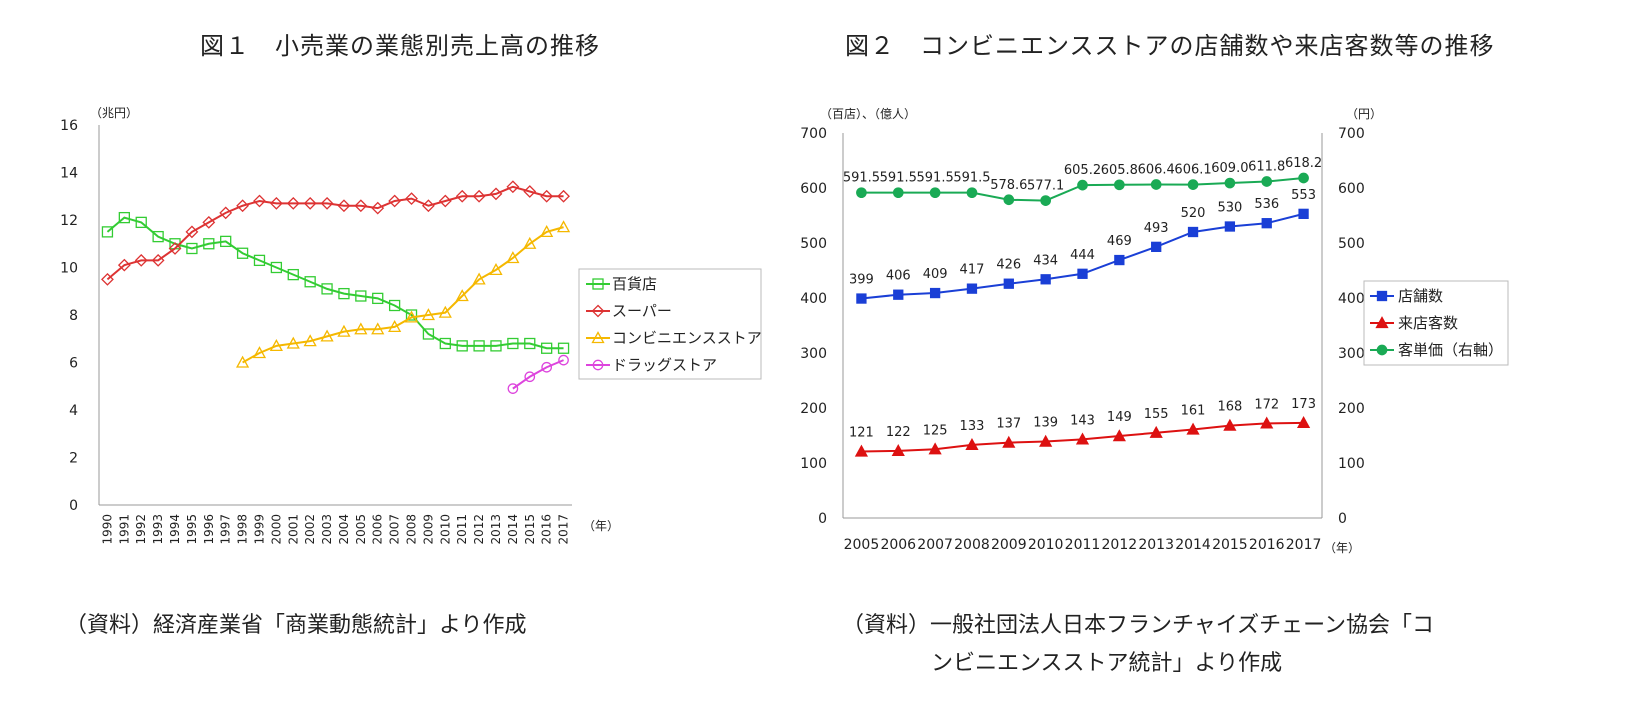 The width and height of the screenshot is (1644, 713). I want to click on x-tick-label: 2010, so click(1046, 545).